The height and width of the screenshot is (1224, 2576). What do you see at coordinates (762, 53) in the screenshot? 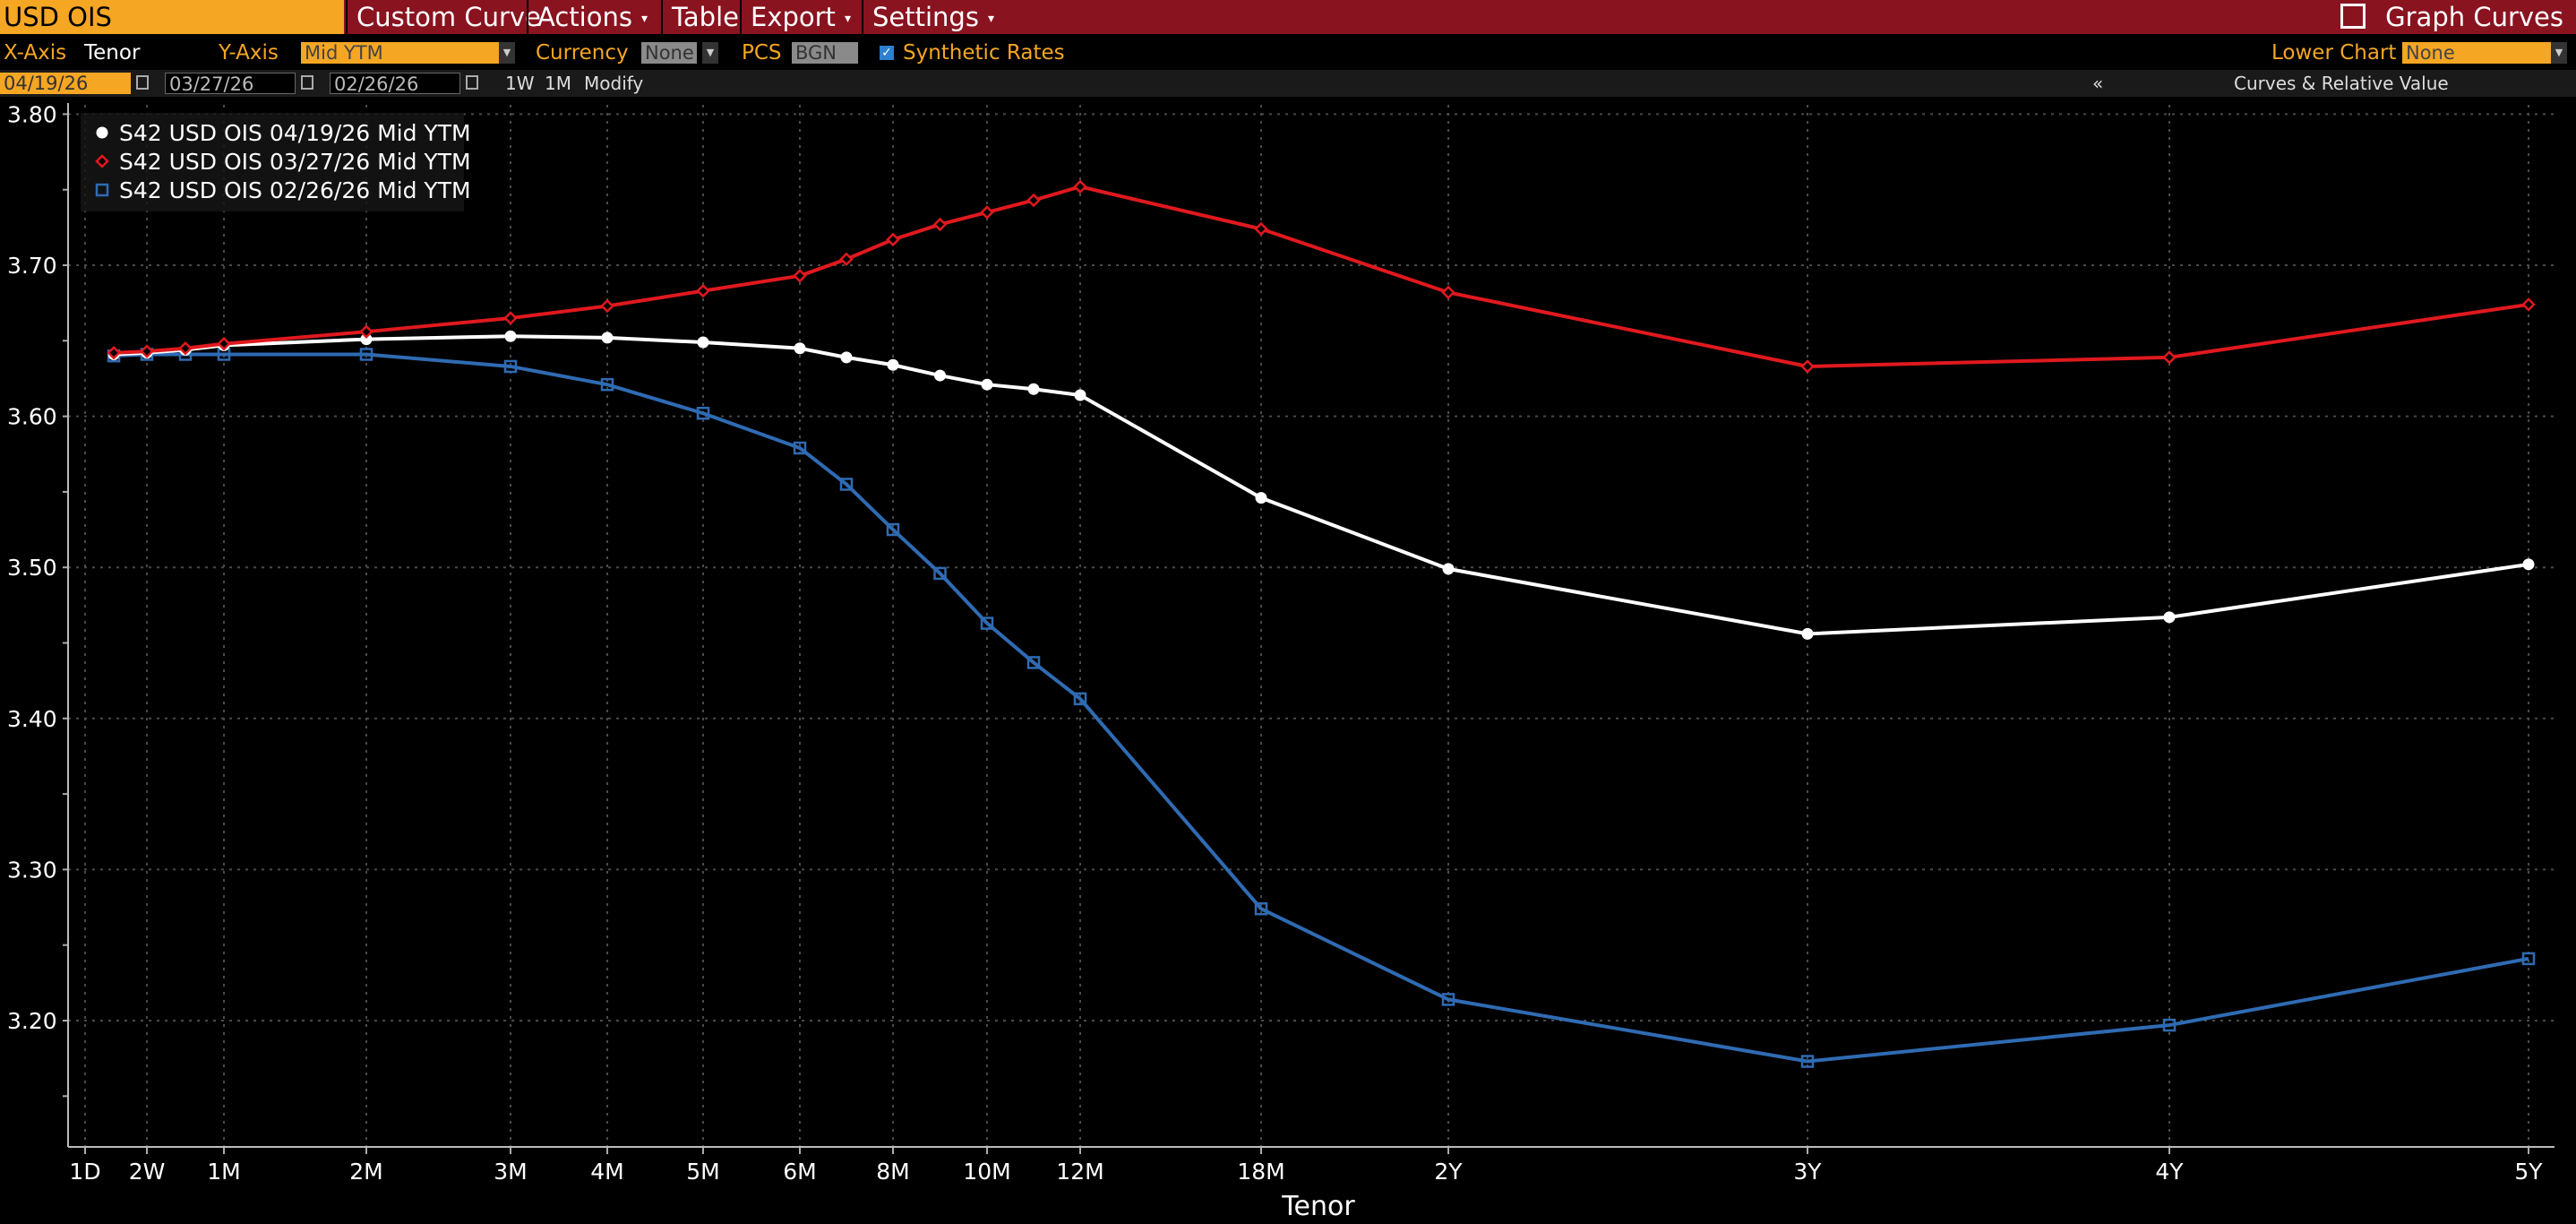
I see `pcs-label: PCS` at bounding box center [762, 53].